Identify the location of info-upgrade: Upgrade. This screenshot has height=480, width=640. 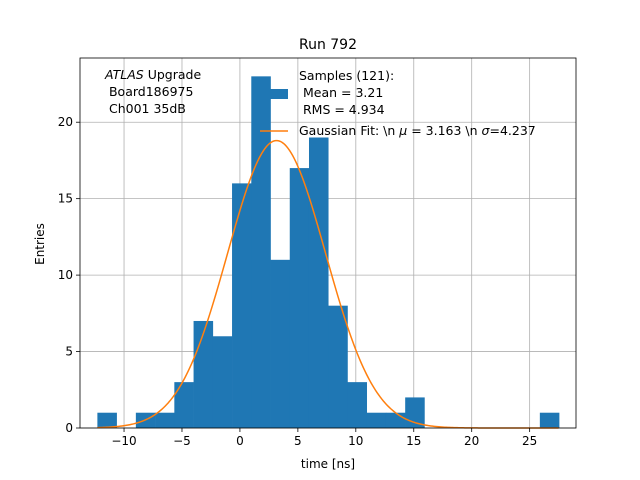
(173, 74).